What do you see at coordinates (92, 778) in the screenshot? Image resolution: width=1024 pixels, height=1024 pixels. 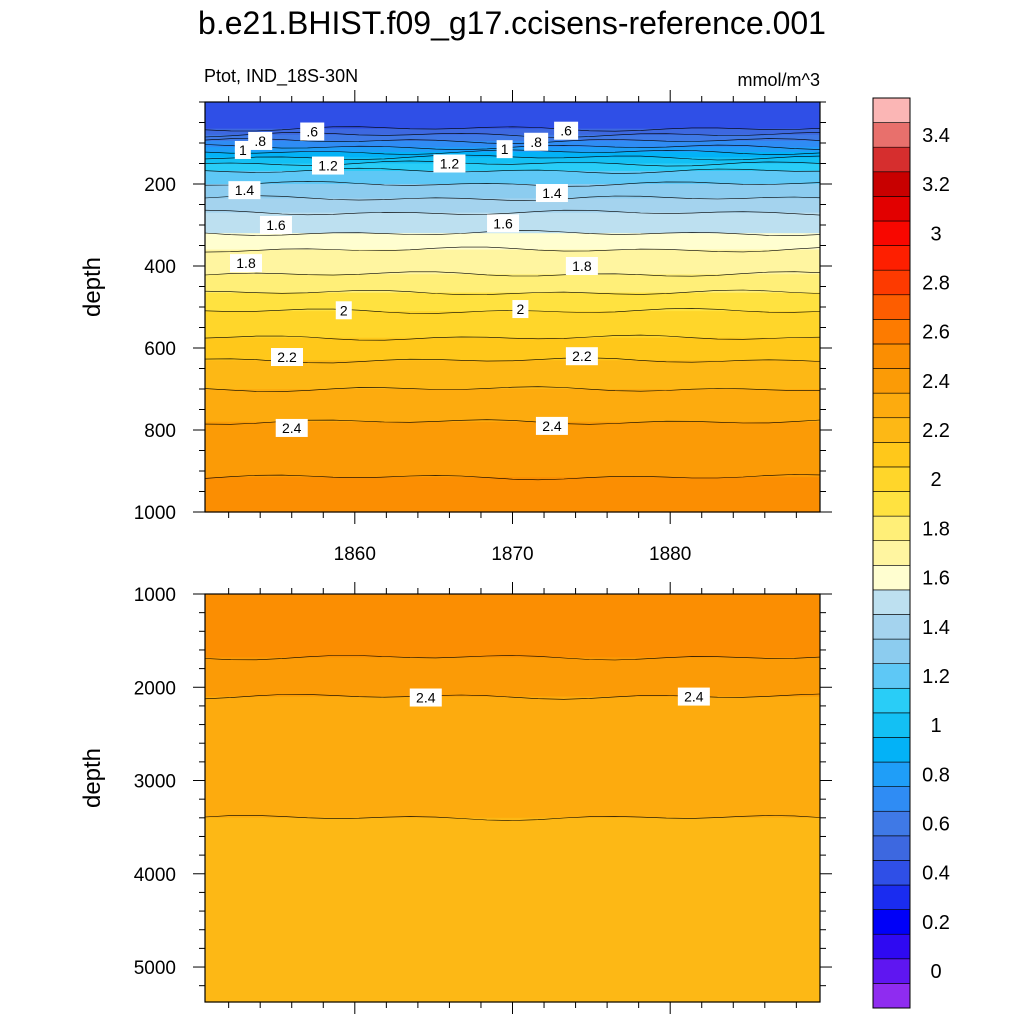 I see `y-axis-title: depth` at bounding box center [92, 778].